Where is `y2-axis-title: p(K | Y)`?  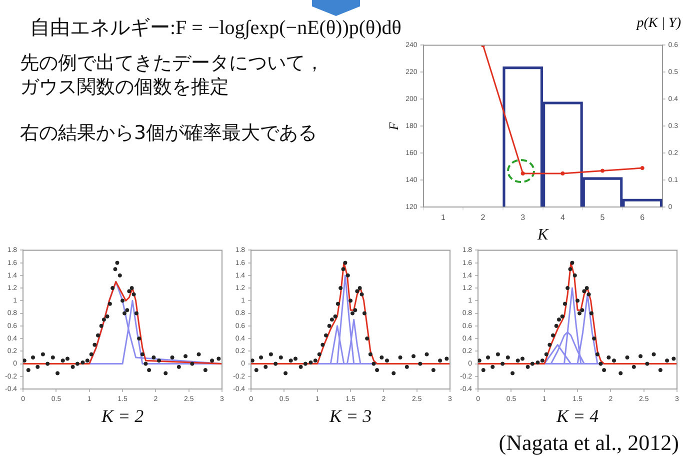
y2-axis-title: p(K | Y) is located at coordinates (658, 24).